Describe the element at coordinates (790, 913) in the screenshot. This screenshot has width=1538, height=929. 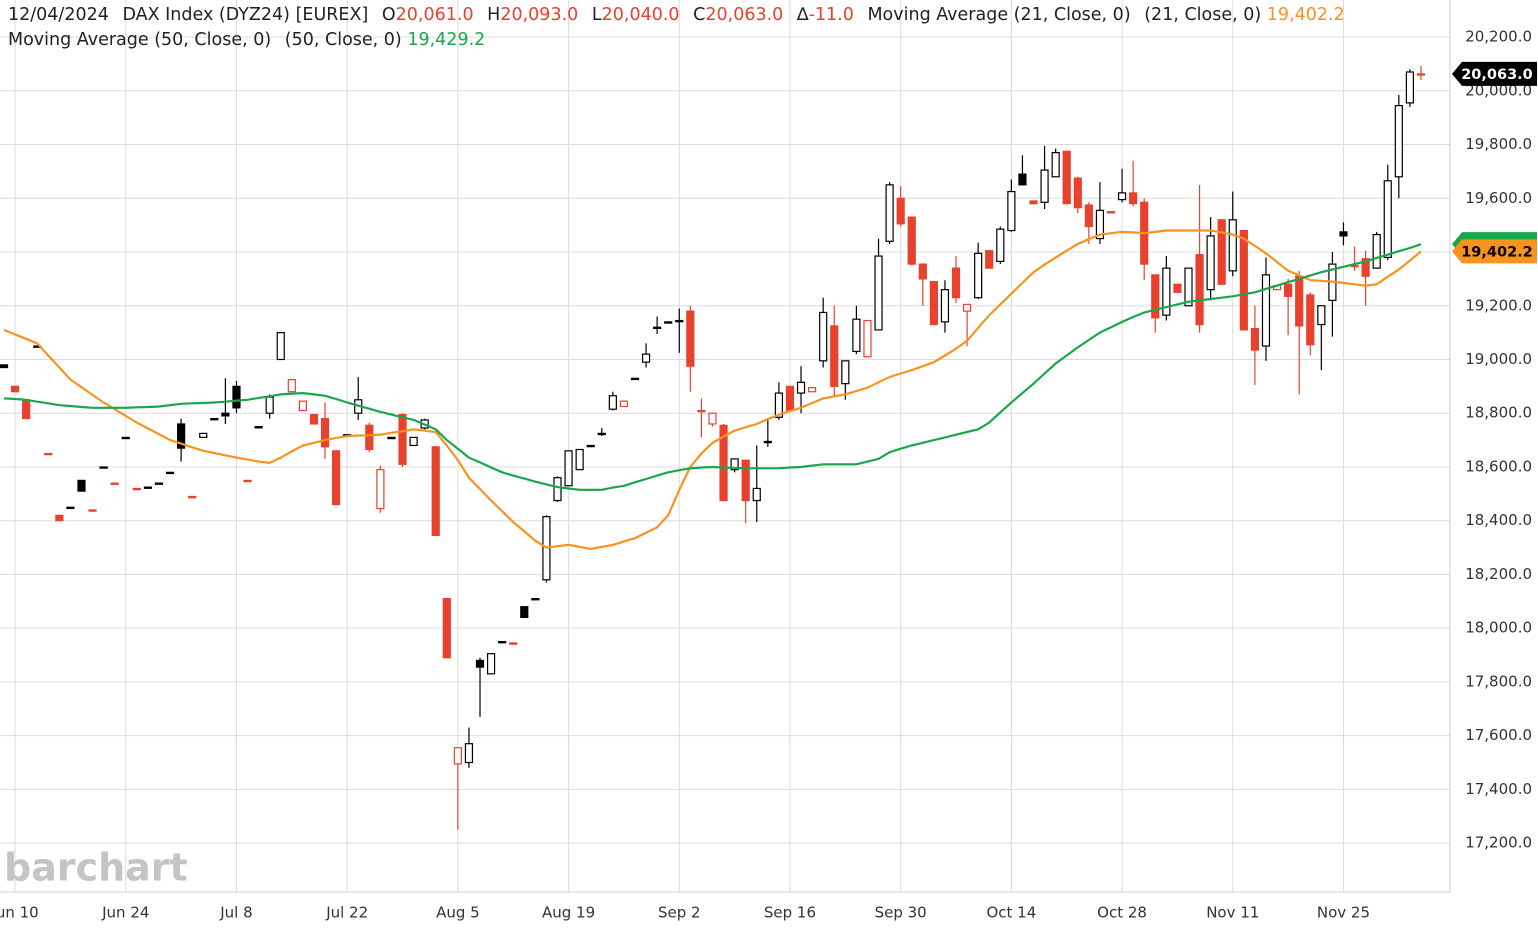
I see `x-tick-label: Sep 16` at that location.